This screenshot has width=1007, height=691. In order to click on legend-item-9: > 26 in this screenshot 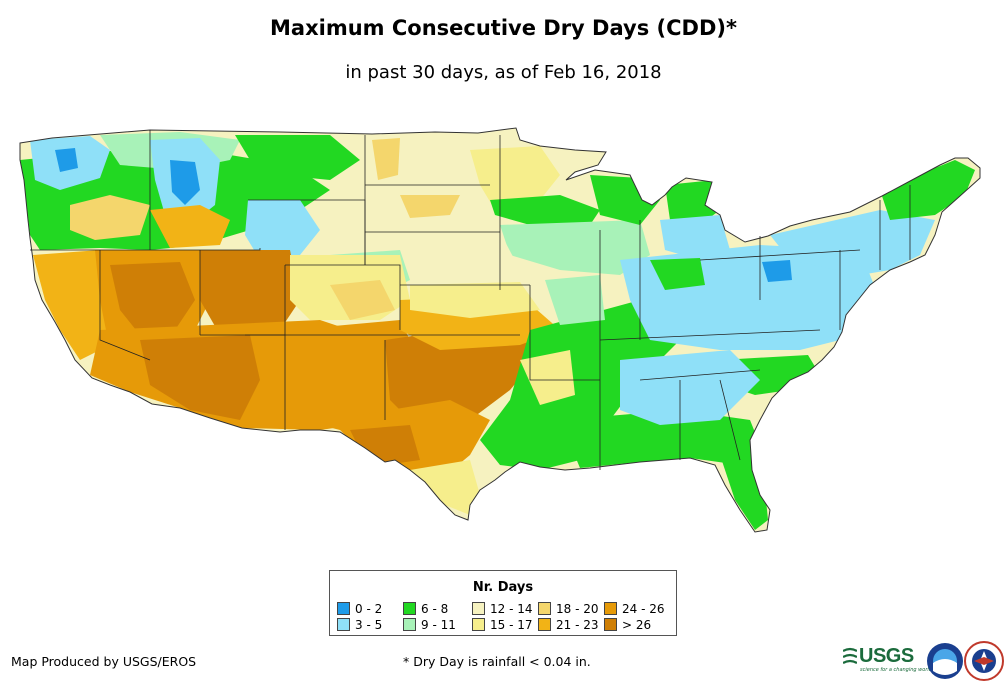, I will do `click(627, 625)`.